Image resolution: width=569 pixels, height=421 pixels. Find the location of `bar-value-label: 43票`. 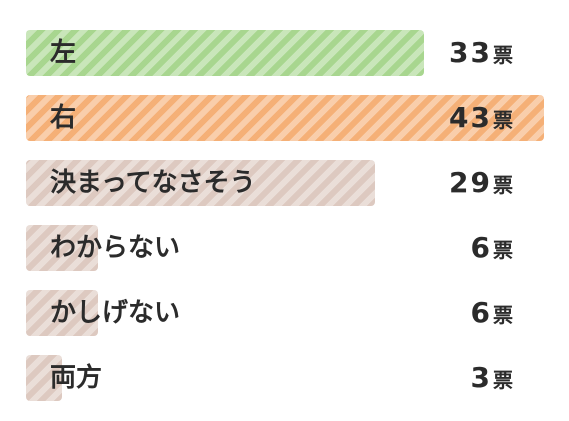

bar-value-label: 43票 is located at coordinates (481, 118).